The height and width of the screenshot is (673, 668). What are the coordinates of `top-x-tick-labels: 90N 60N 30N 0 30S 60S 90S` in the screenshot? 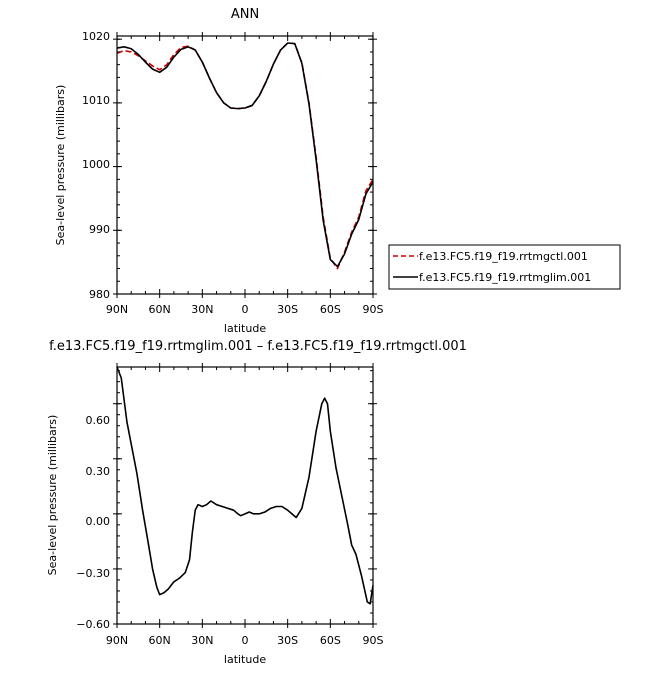 It's located at (245, 309).